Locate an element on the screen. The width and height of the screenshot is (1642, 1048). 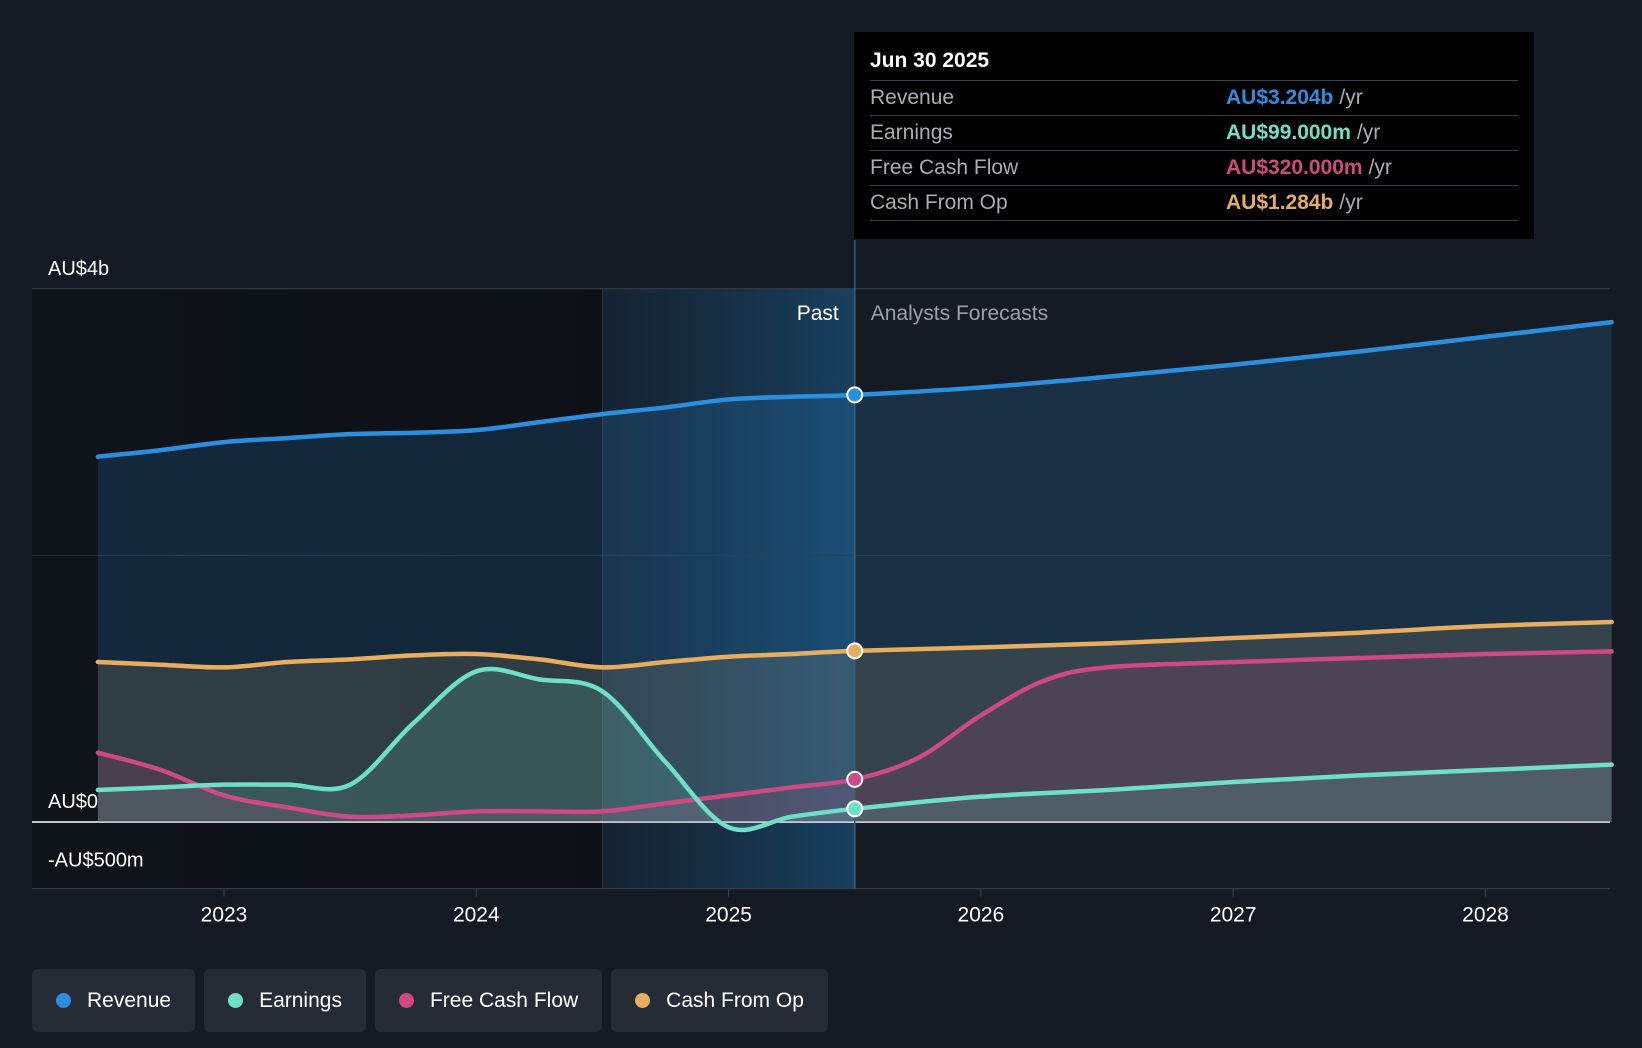
y-tick-label: AU$0 is located at coordinates (73, 802).